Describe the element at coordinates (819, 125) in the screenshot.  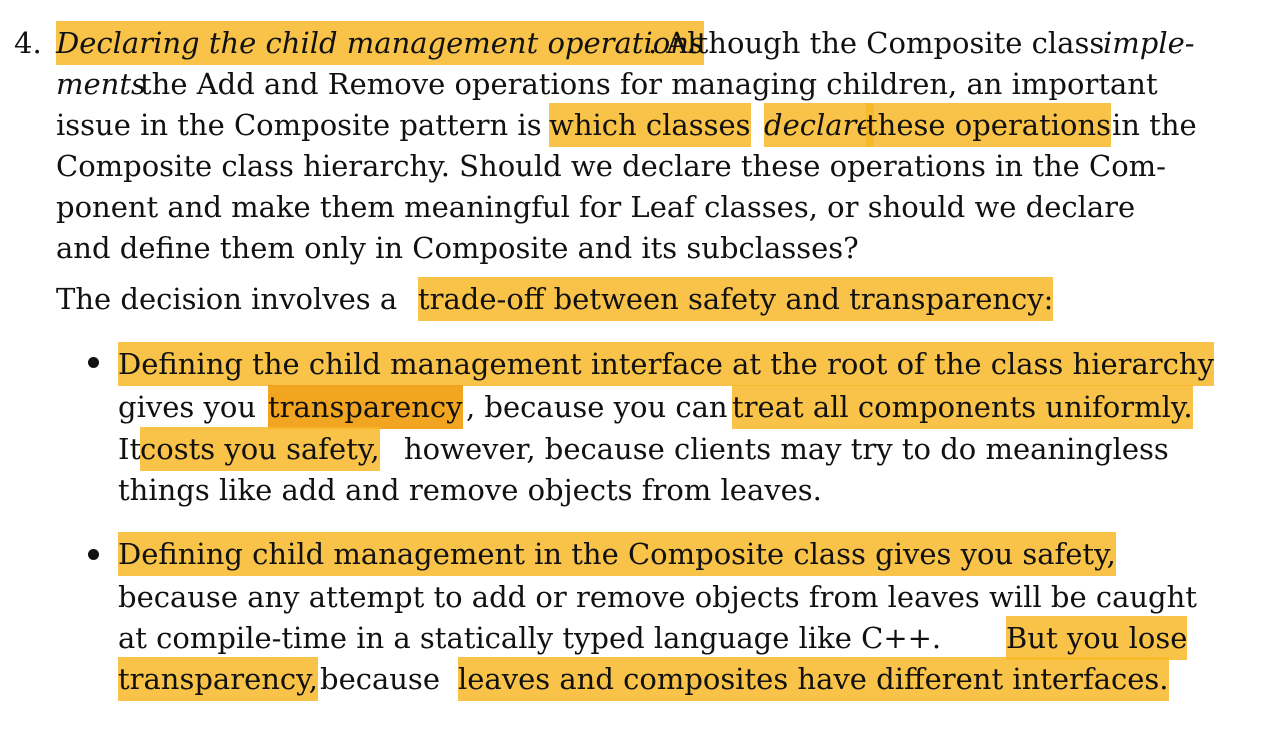
I see `highlight-declare: declare` at that location.